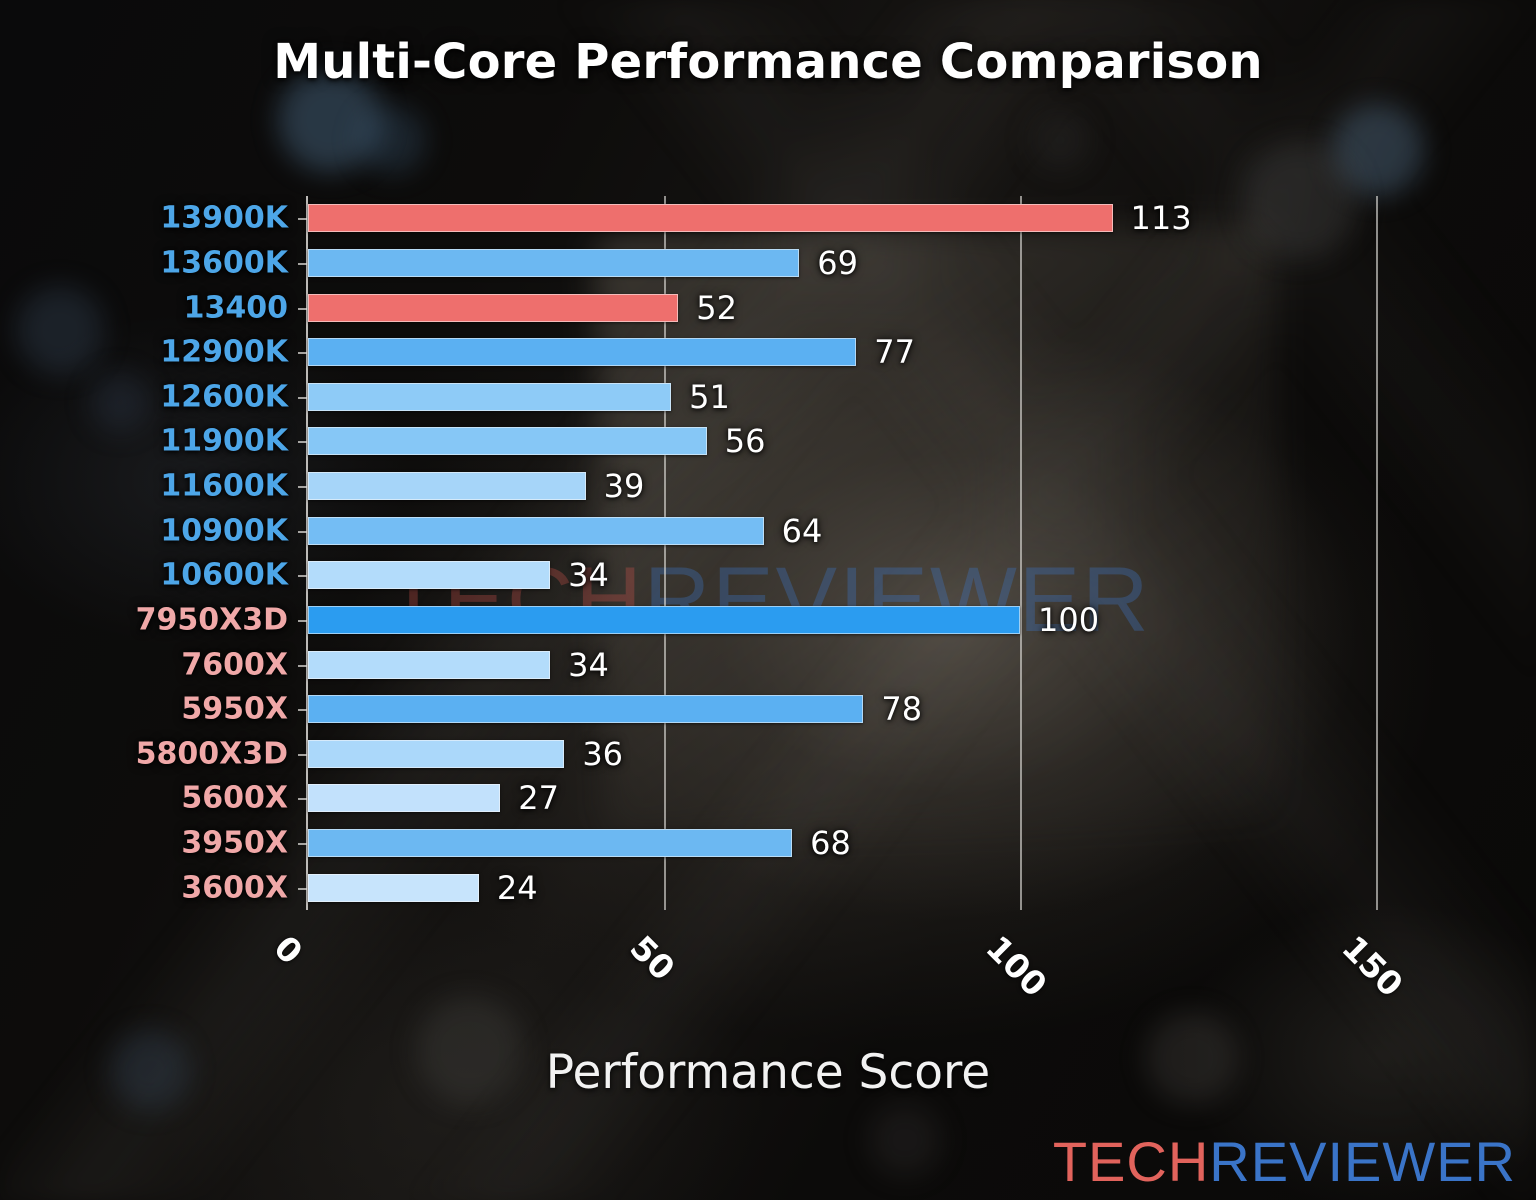  I want to click on bar-row: 69, so click(842, 263).